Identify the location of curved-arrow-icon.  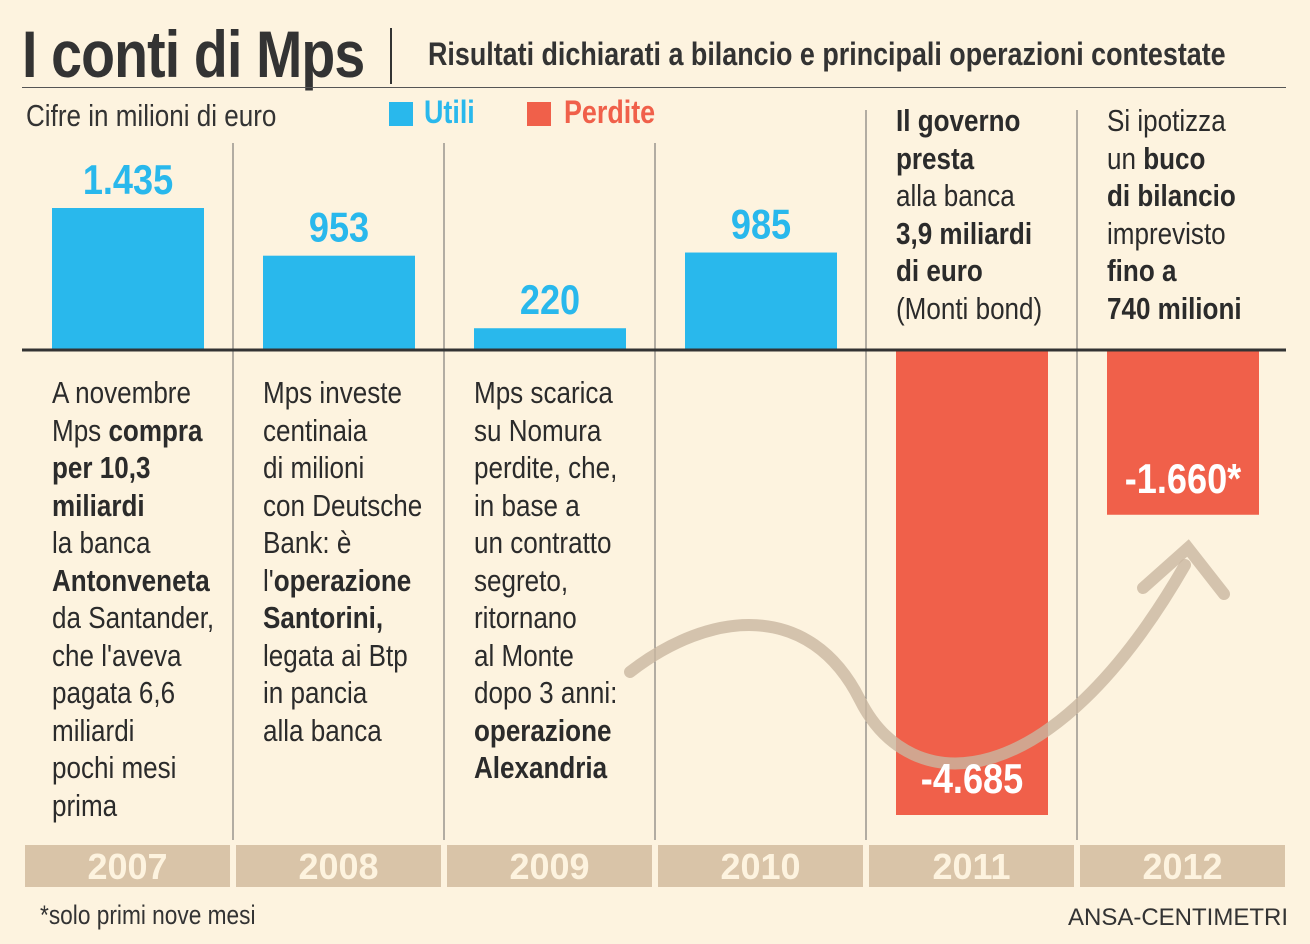
(927, 654).